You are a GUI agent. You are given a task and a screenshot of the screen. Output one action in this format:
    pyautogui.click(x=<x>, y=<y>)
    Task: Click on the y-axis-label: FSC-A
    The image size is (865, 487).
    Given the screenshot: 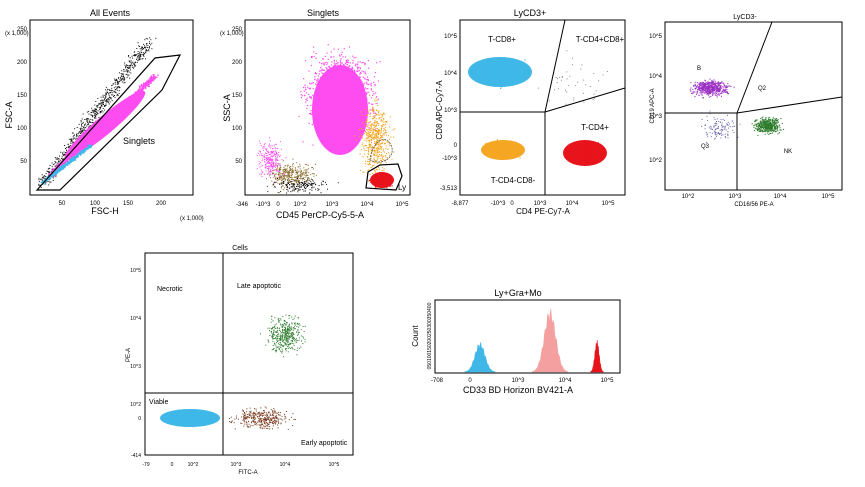 What is the action you would take?
    pyautogui.click(x=9, y=115)
    